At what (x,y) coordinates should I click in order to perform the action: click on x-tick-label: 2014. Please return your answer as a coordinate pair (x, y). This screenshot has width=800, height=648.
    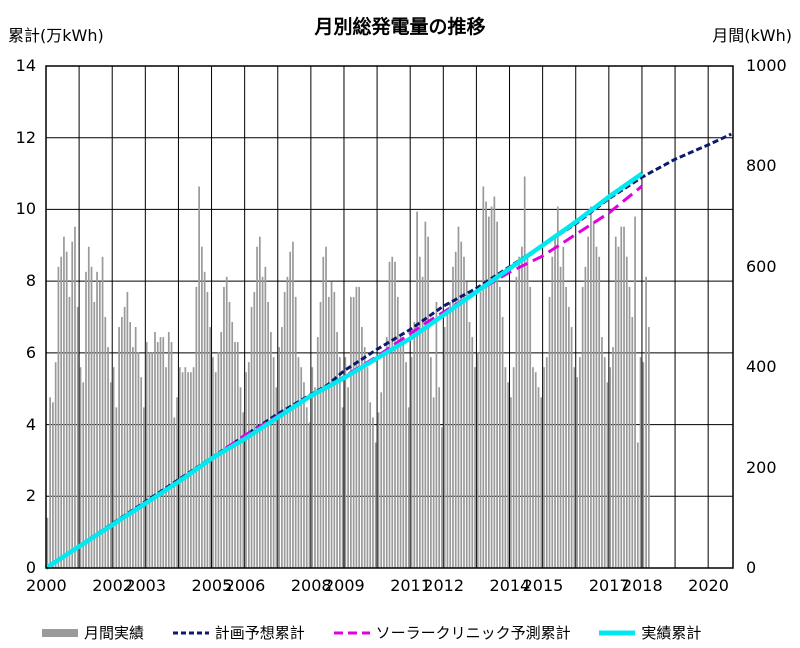
    Looking at the image, I should click on (510, 585).